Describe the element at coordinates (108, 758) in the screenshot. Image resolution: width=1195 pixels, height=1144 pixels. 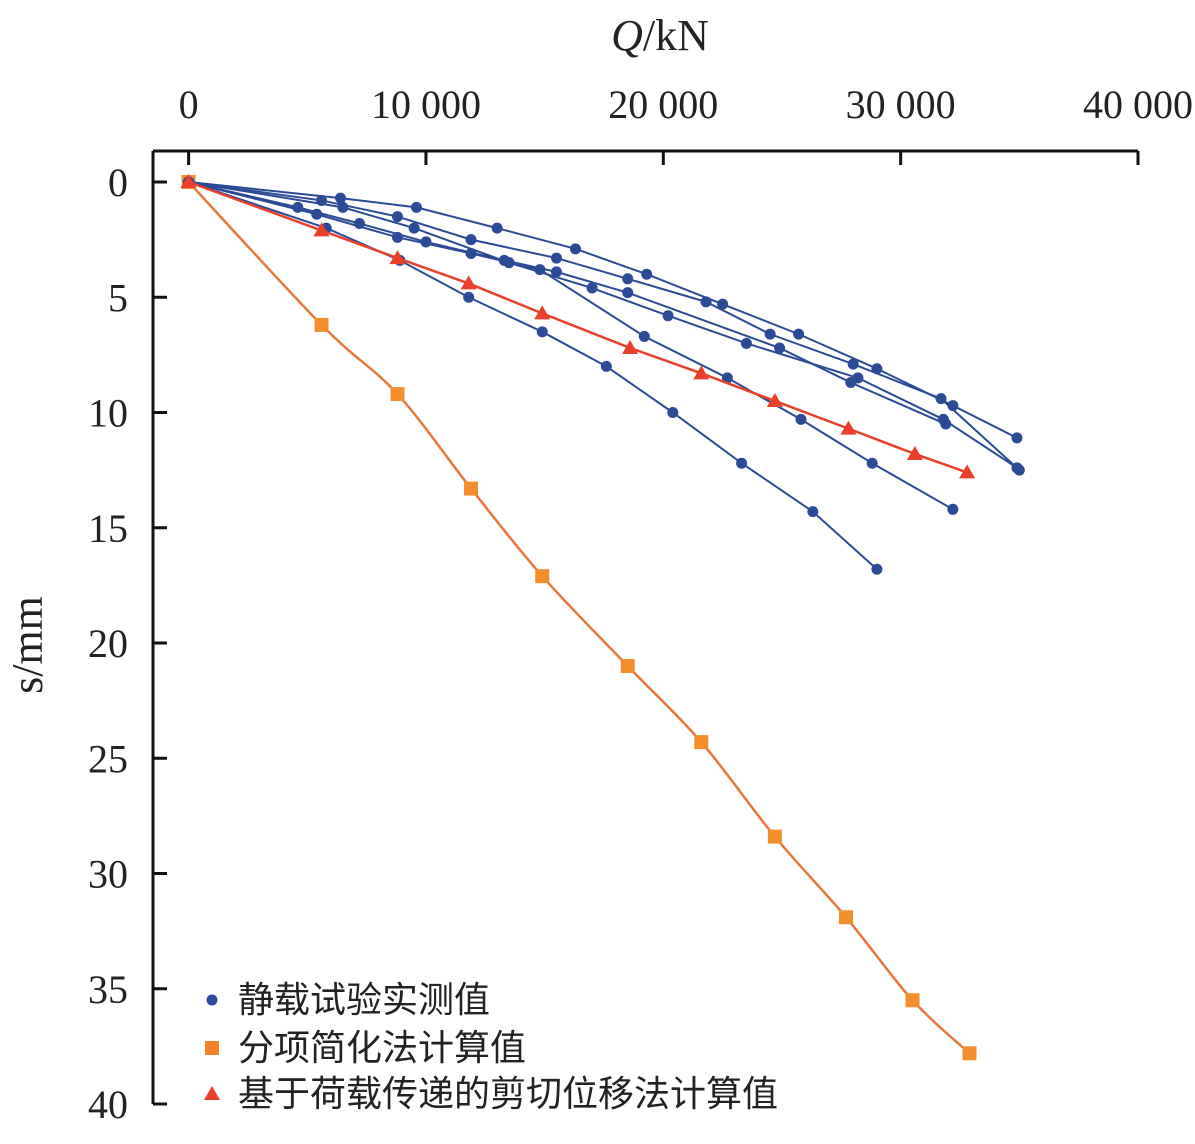
I see `y-tick-label: 25` at that location.